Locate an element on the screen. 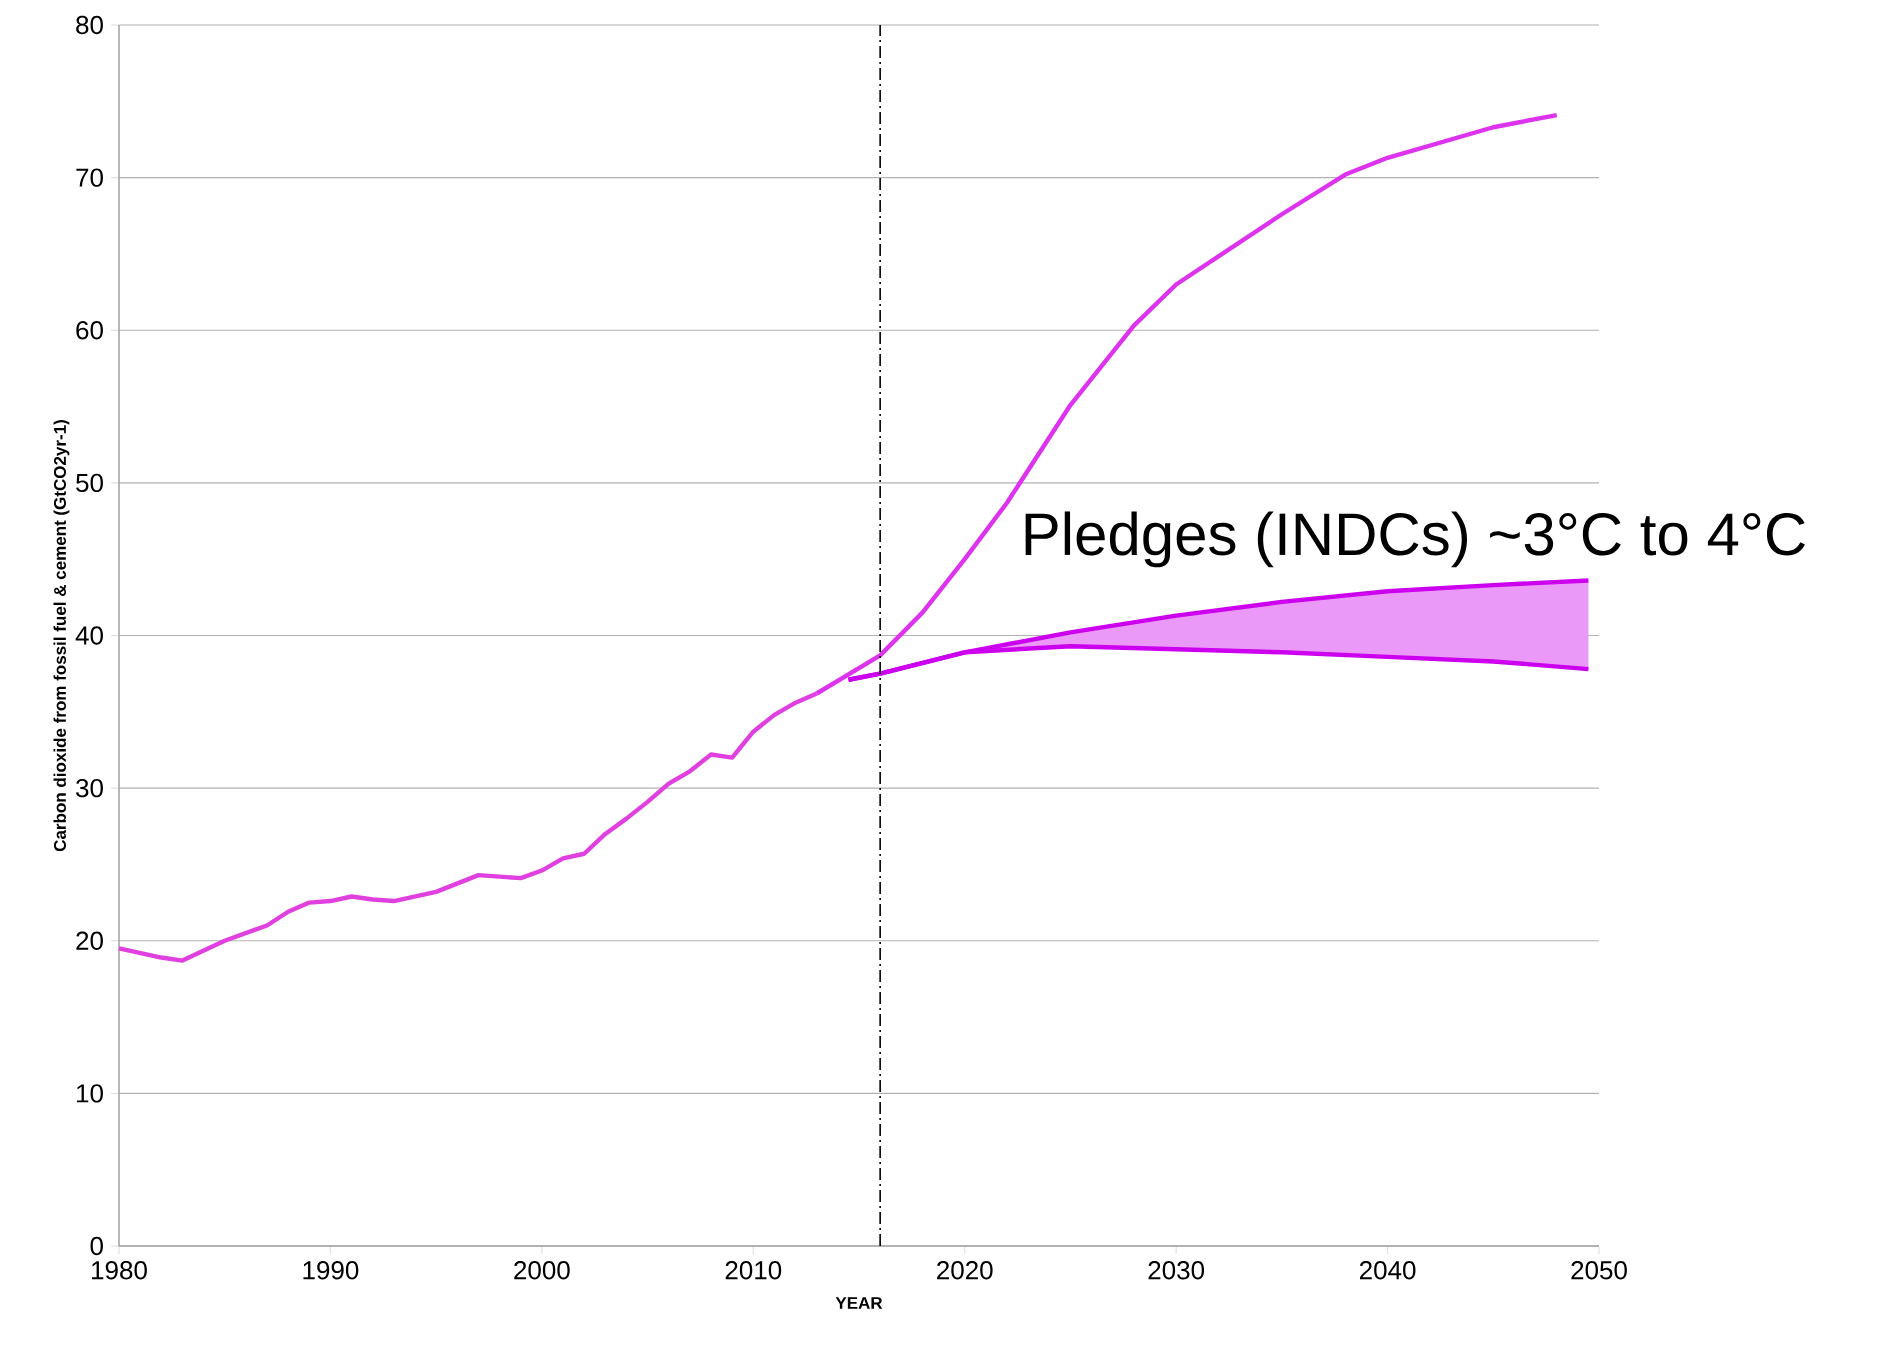  x-tick-label: 2040 is located at coordinates (1387, 1270).